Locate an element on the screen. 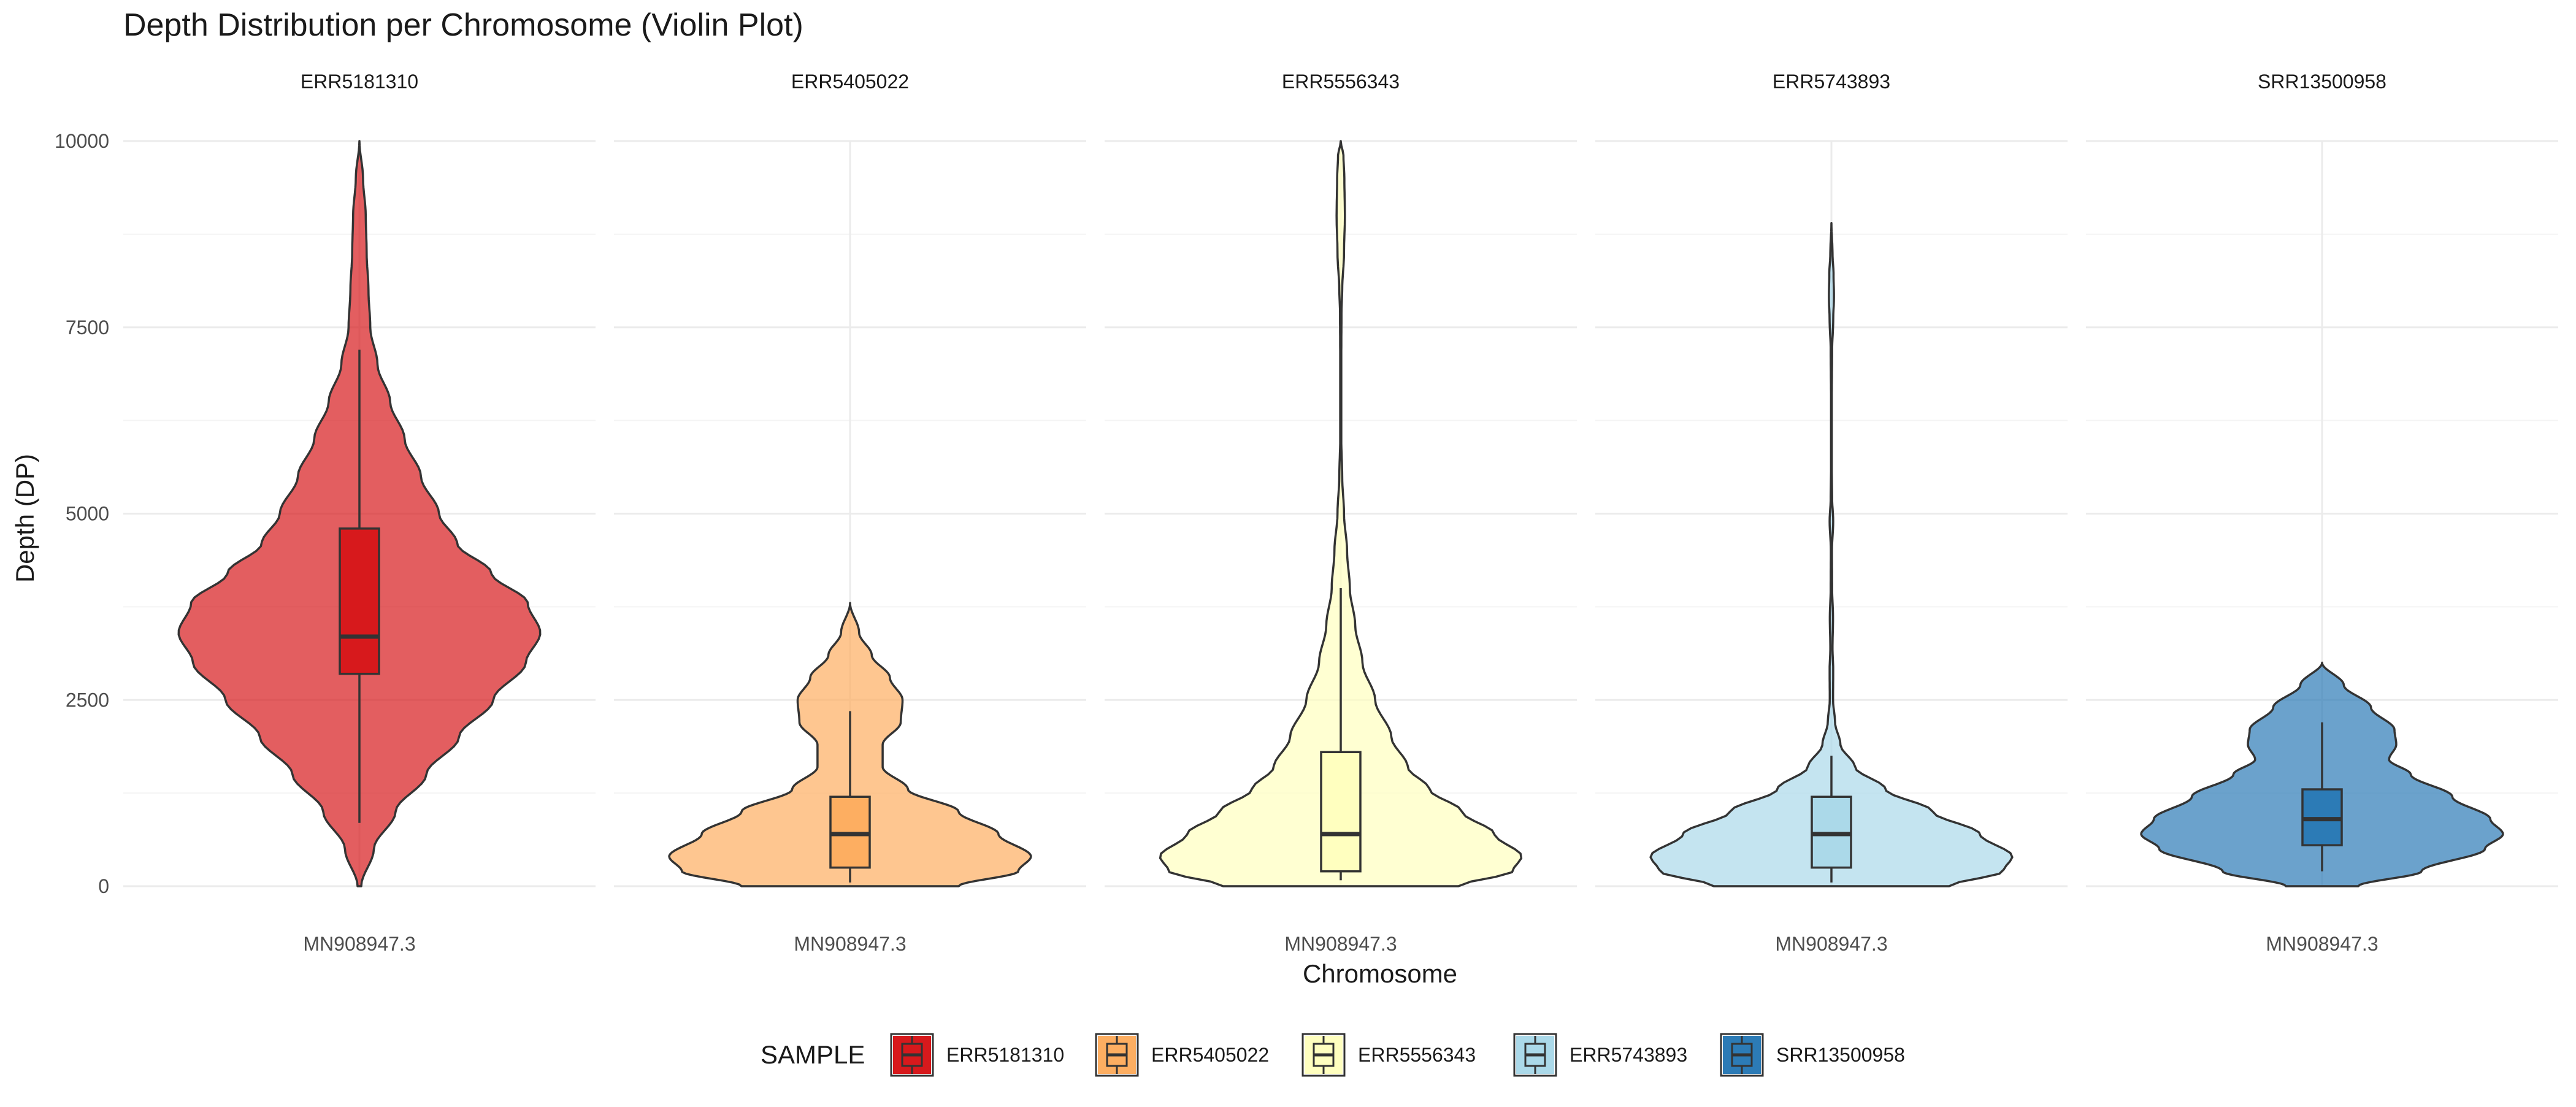 The image size is (2576, 1107). panel-ERR5743893: ERR5743893 MN908947.3 is located at coordinates (1831, 513).